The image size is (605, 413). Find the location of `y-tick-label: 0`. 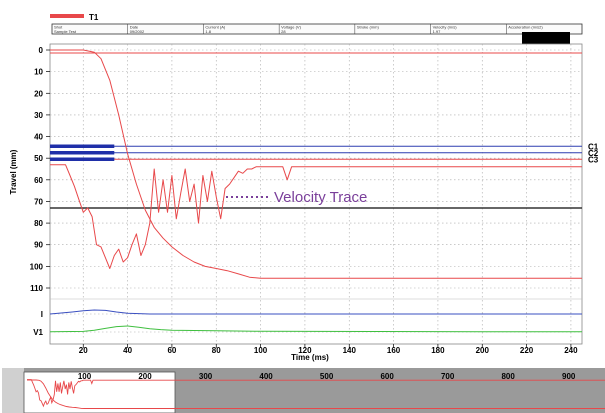

y-tick-label: 0 is located at coordinates (41, 50).